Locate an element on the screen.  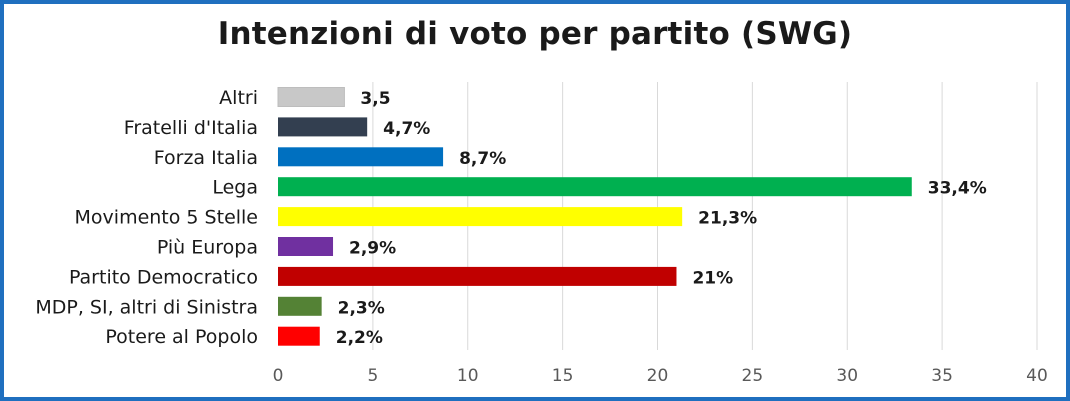
x-tick-label: 15 is located at coordinates (563, 376).